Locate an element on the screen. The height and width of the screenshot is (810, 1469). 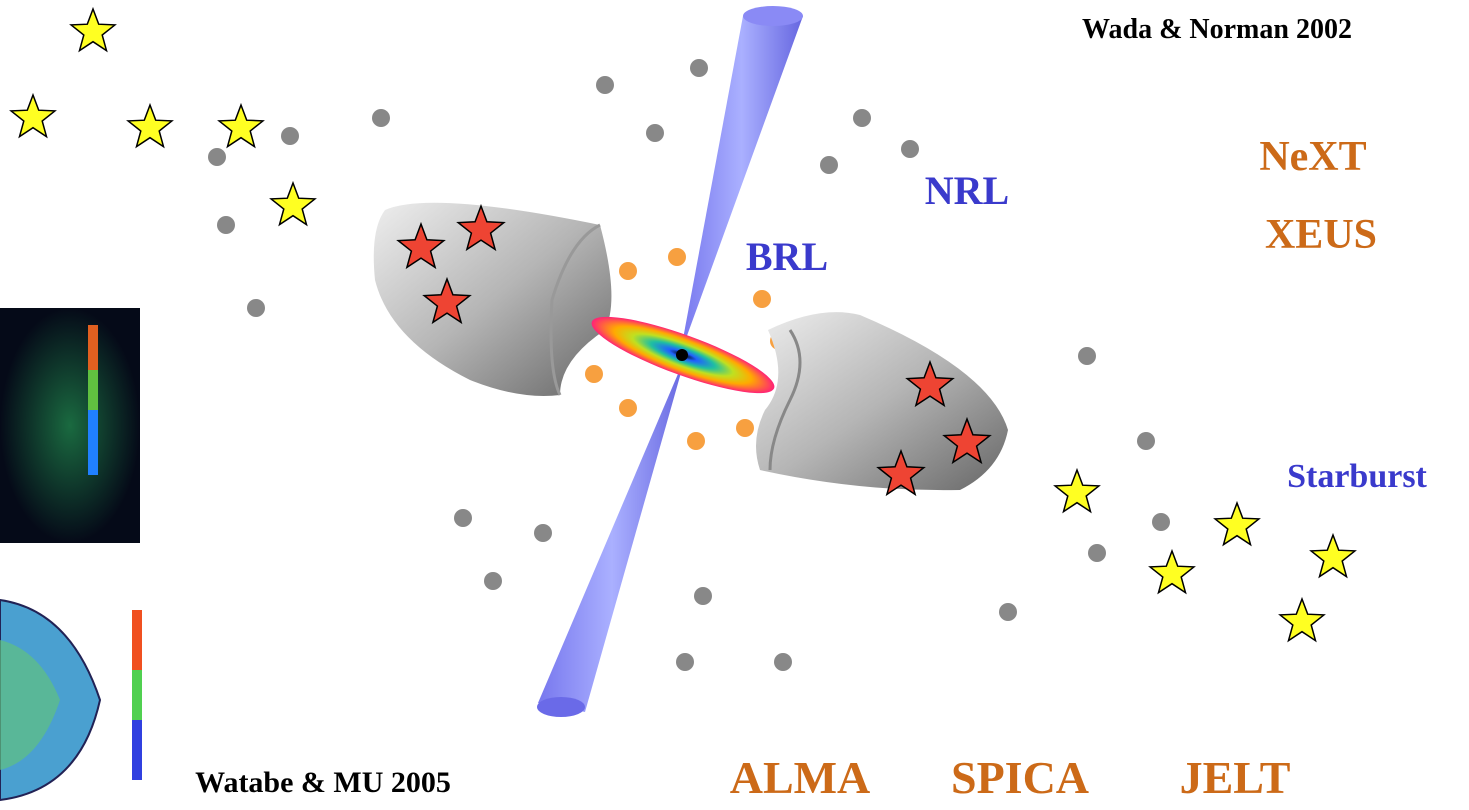
citation: Watabe & MU 2005 is located at coordinates (323, 782).